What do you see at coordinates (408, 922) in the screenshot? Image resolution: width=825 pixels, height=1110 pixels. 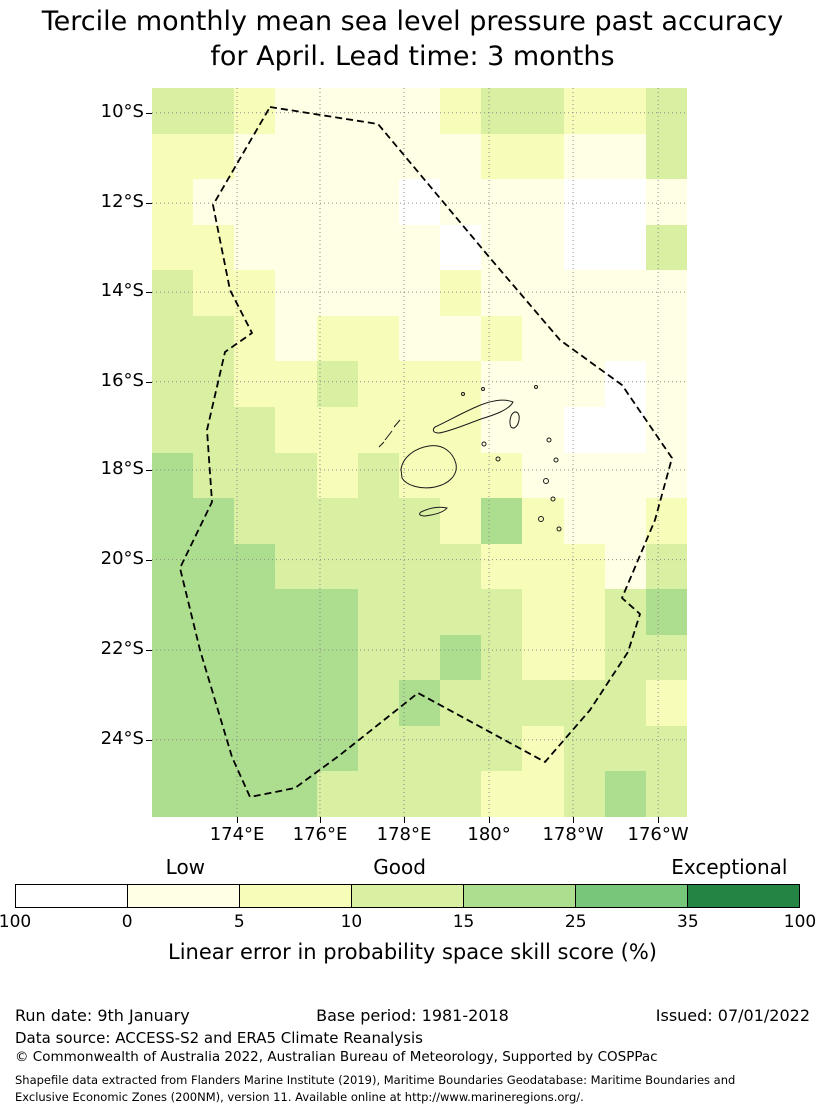 I see `colorbar-tick-labels: 100 0 5 10 15 25 35 100` at bounding box center [408, 922].